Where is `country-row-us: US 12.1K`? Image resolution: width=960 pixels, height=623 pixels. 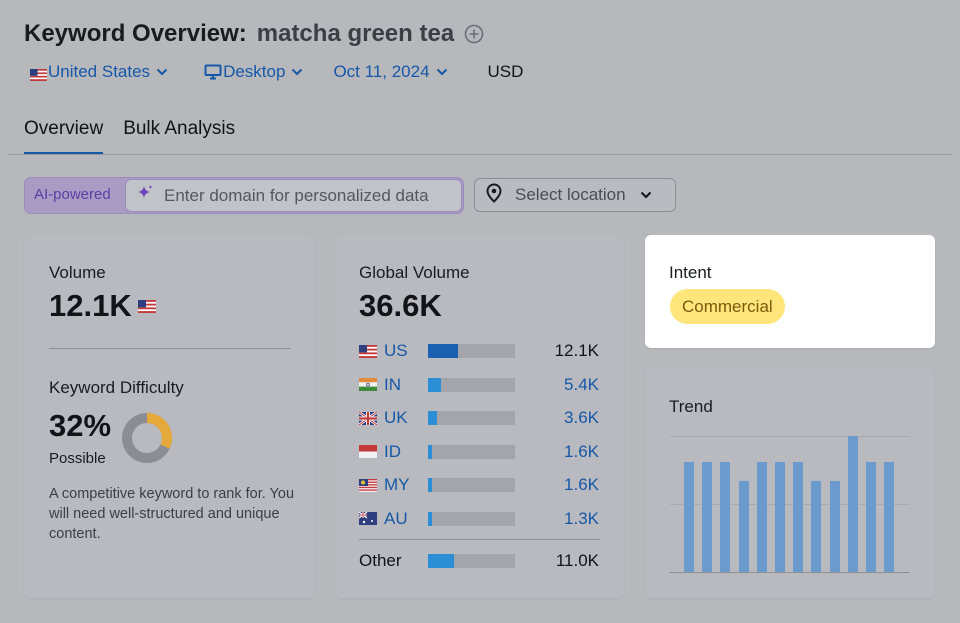 country-row-us: US 12.1K is located at coordinates (479, 351).